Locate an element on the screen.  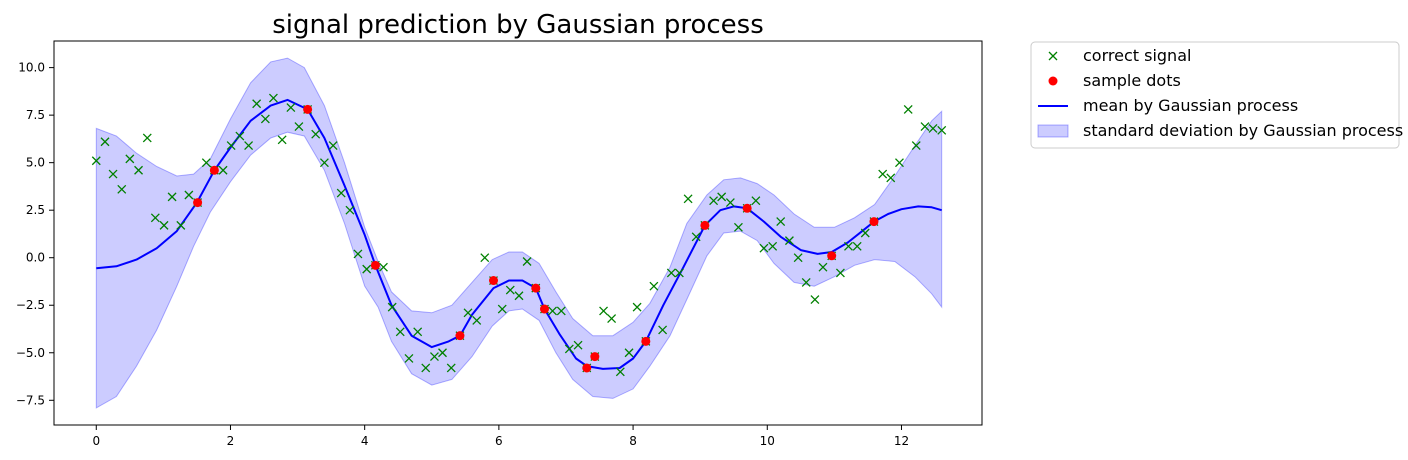
y-tick-label-7: 10.0 is located at coordinates (31, 68).